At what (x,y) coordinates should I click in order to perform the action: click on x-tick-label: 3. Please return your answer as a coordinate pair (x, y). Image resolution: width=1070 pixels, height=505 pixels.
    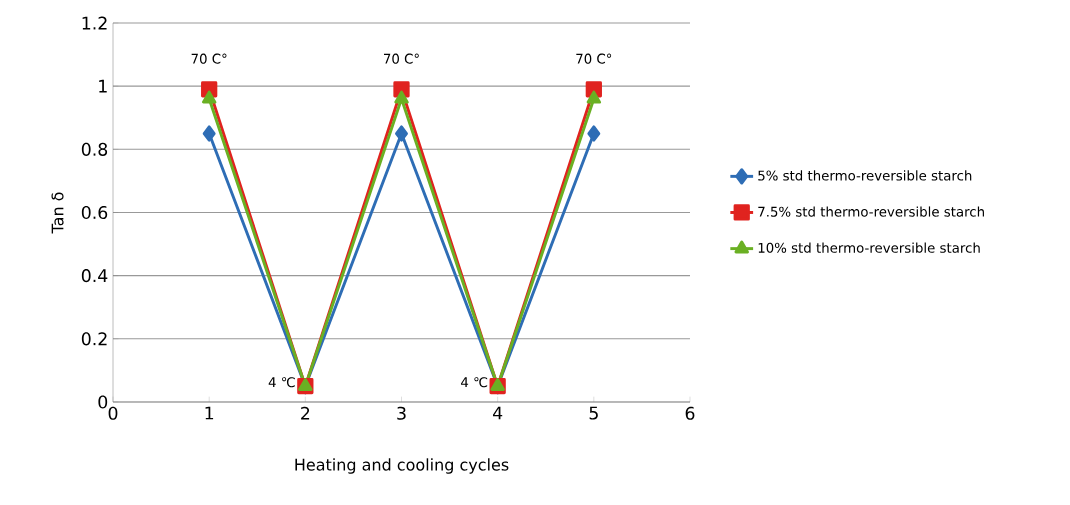
    Looking at the image, I should click on (401, 413).